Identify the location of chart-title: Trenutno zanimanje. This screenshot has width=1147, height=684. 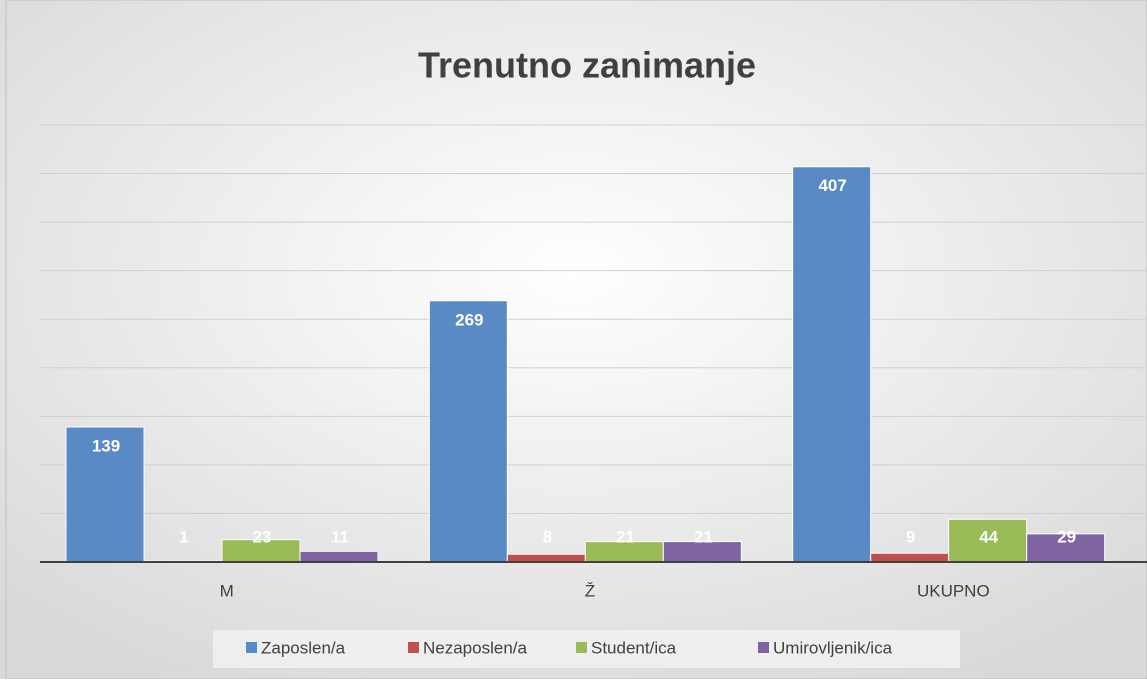
(587, 65).